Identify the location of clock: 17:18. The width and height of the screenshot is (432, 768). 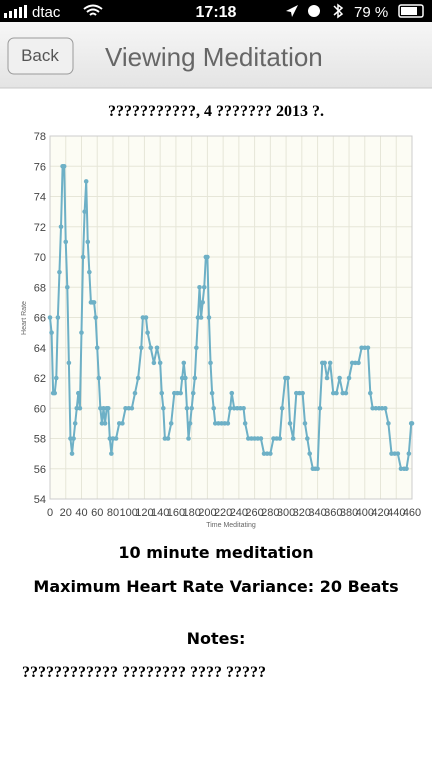
(216, 12).